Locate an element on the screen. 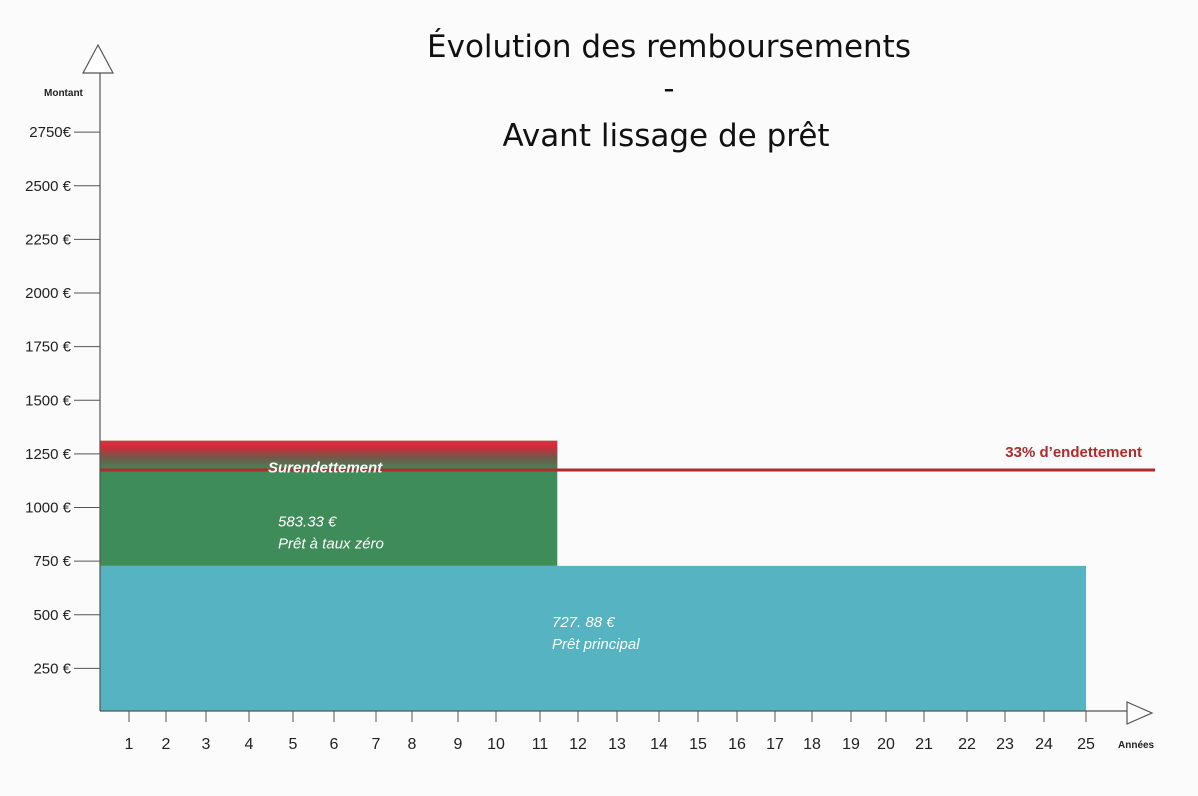 The width and height of the screenshot is (1198, 796). x-axis-label: Années is located at coordinates (1136, 745).